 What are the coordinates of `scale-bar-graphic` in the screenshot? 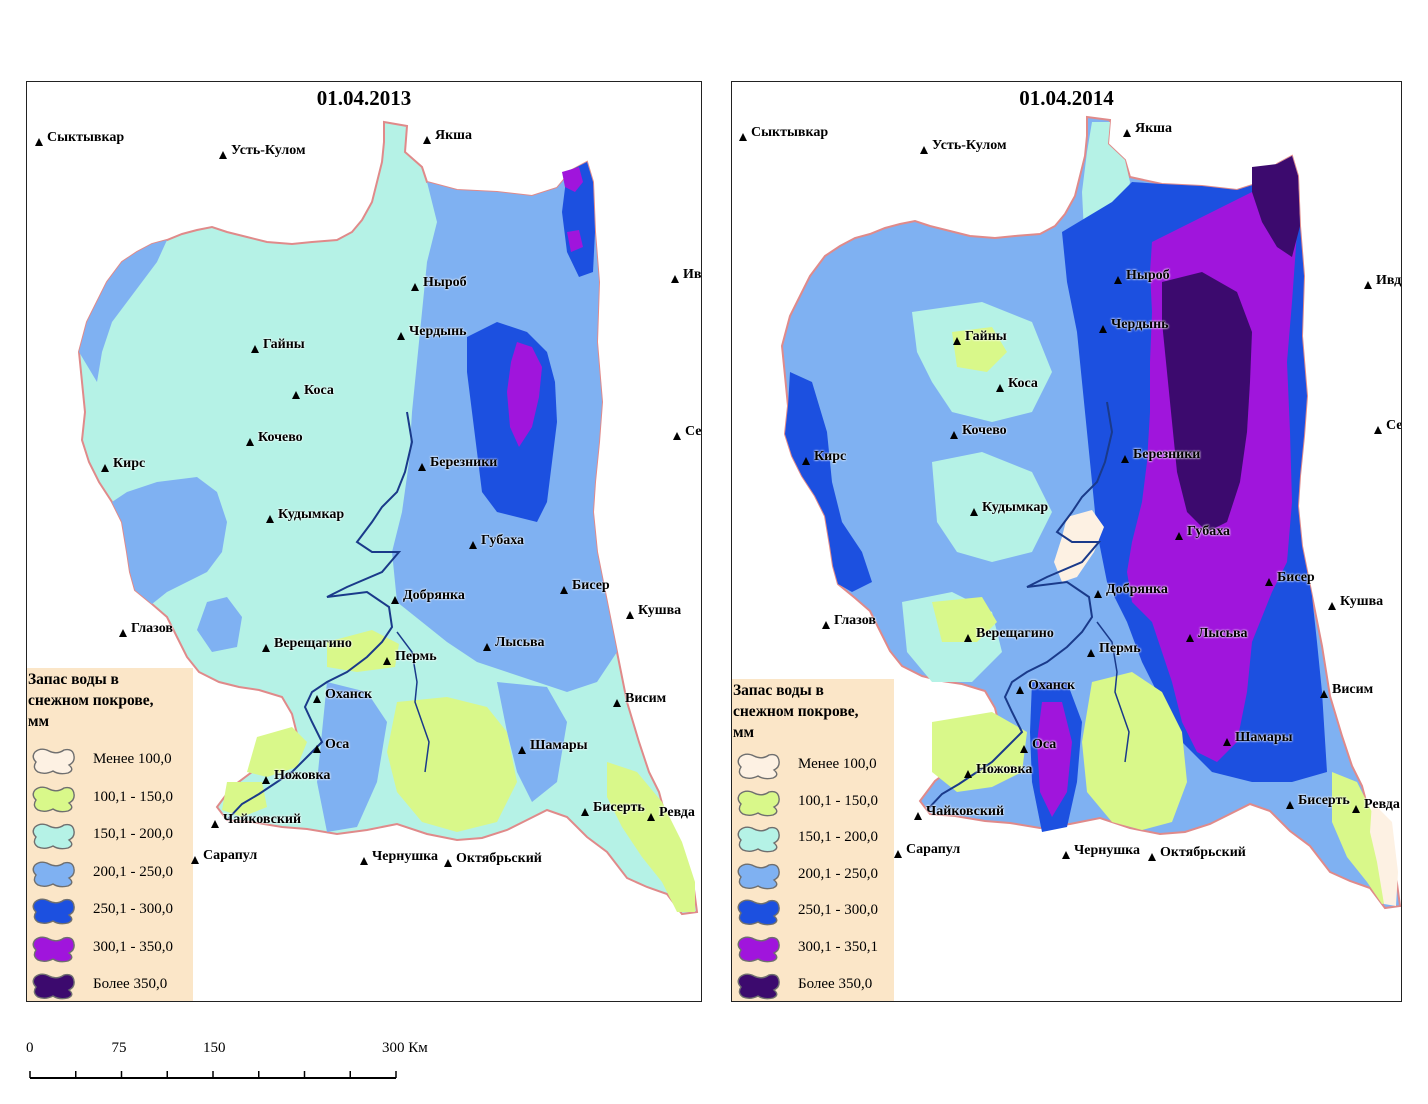 It's located at (213, 1075).